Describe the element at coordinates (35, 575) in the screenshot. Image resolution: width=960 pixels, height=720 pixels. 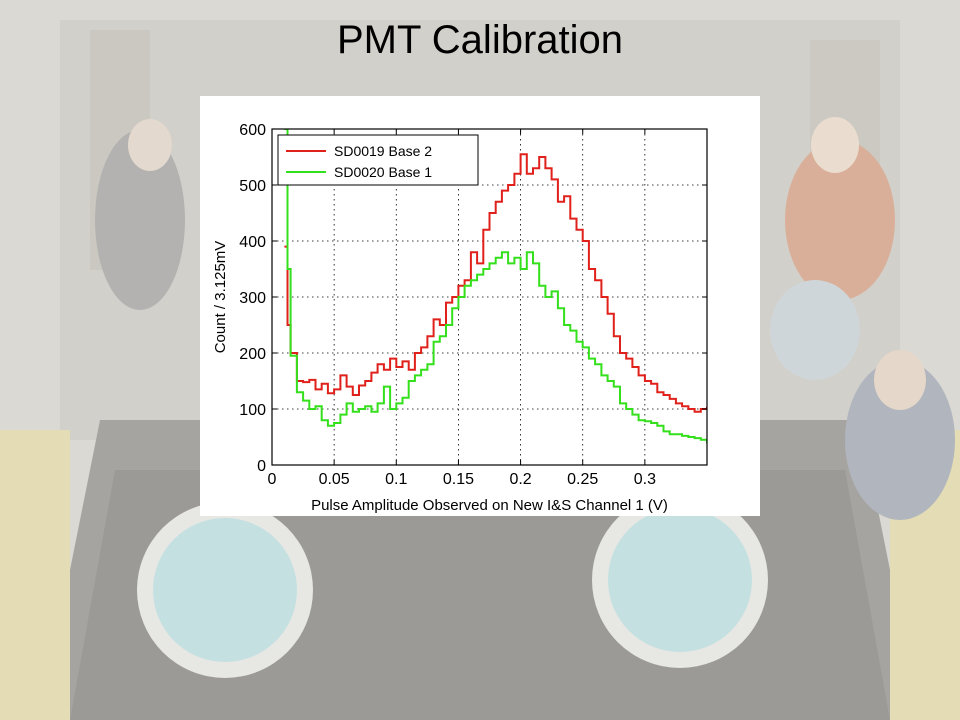
I see `photo-floor-left` at that location.